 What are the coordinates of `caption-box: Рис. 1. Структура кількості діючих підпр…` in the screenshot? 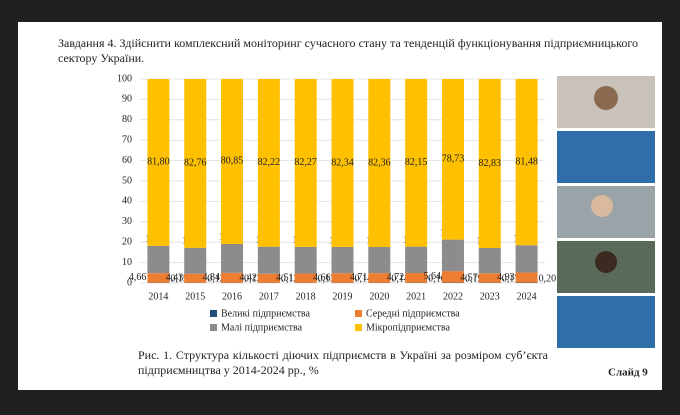 It's located at (343, 365).